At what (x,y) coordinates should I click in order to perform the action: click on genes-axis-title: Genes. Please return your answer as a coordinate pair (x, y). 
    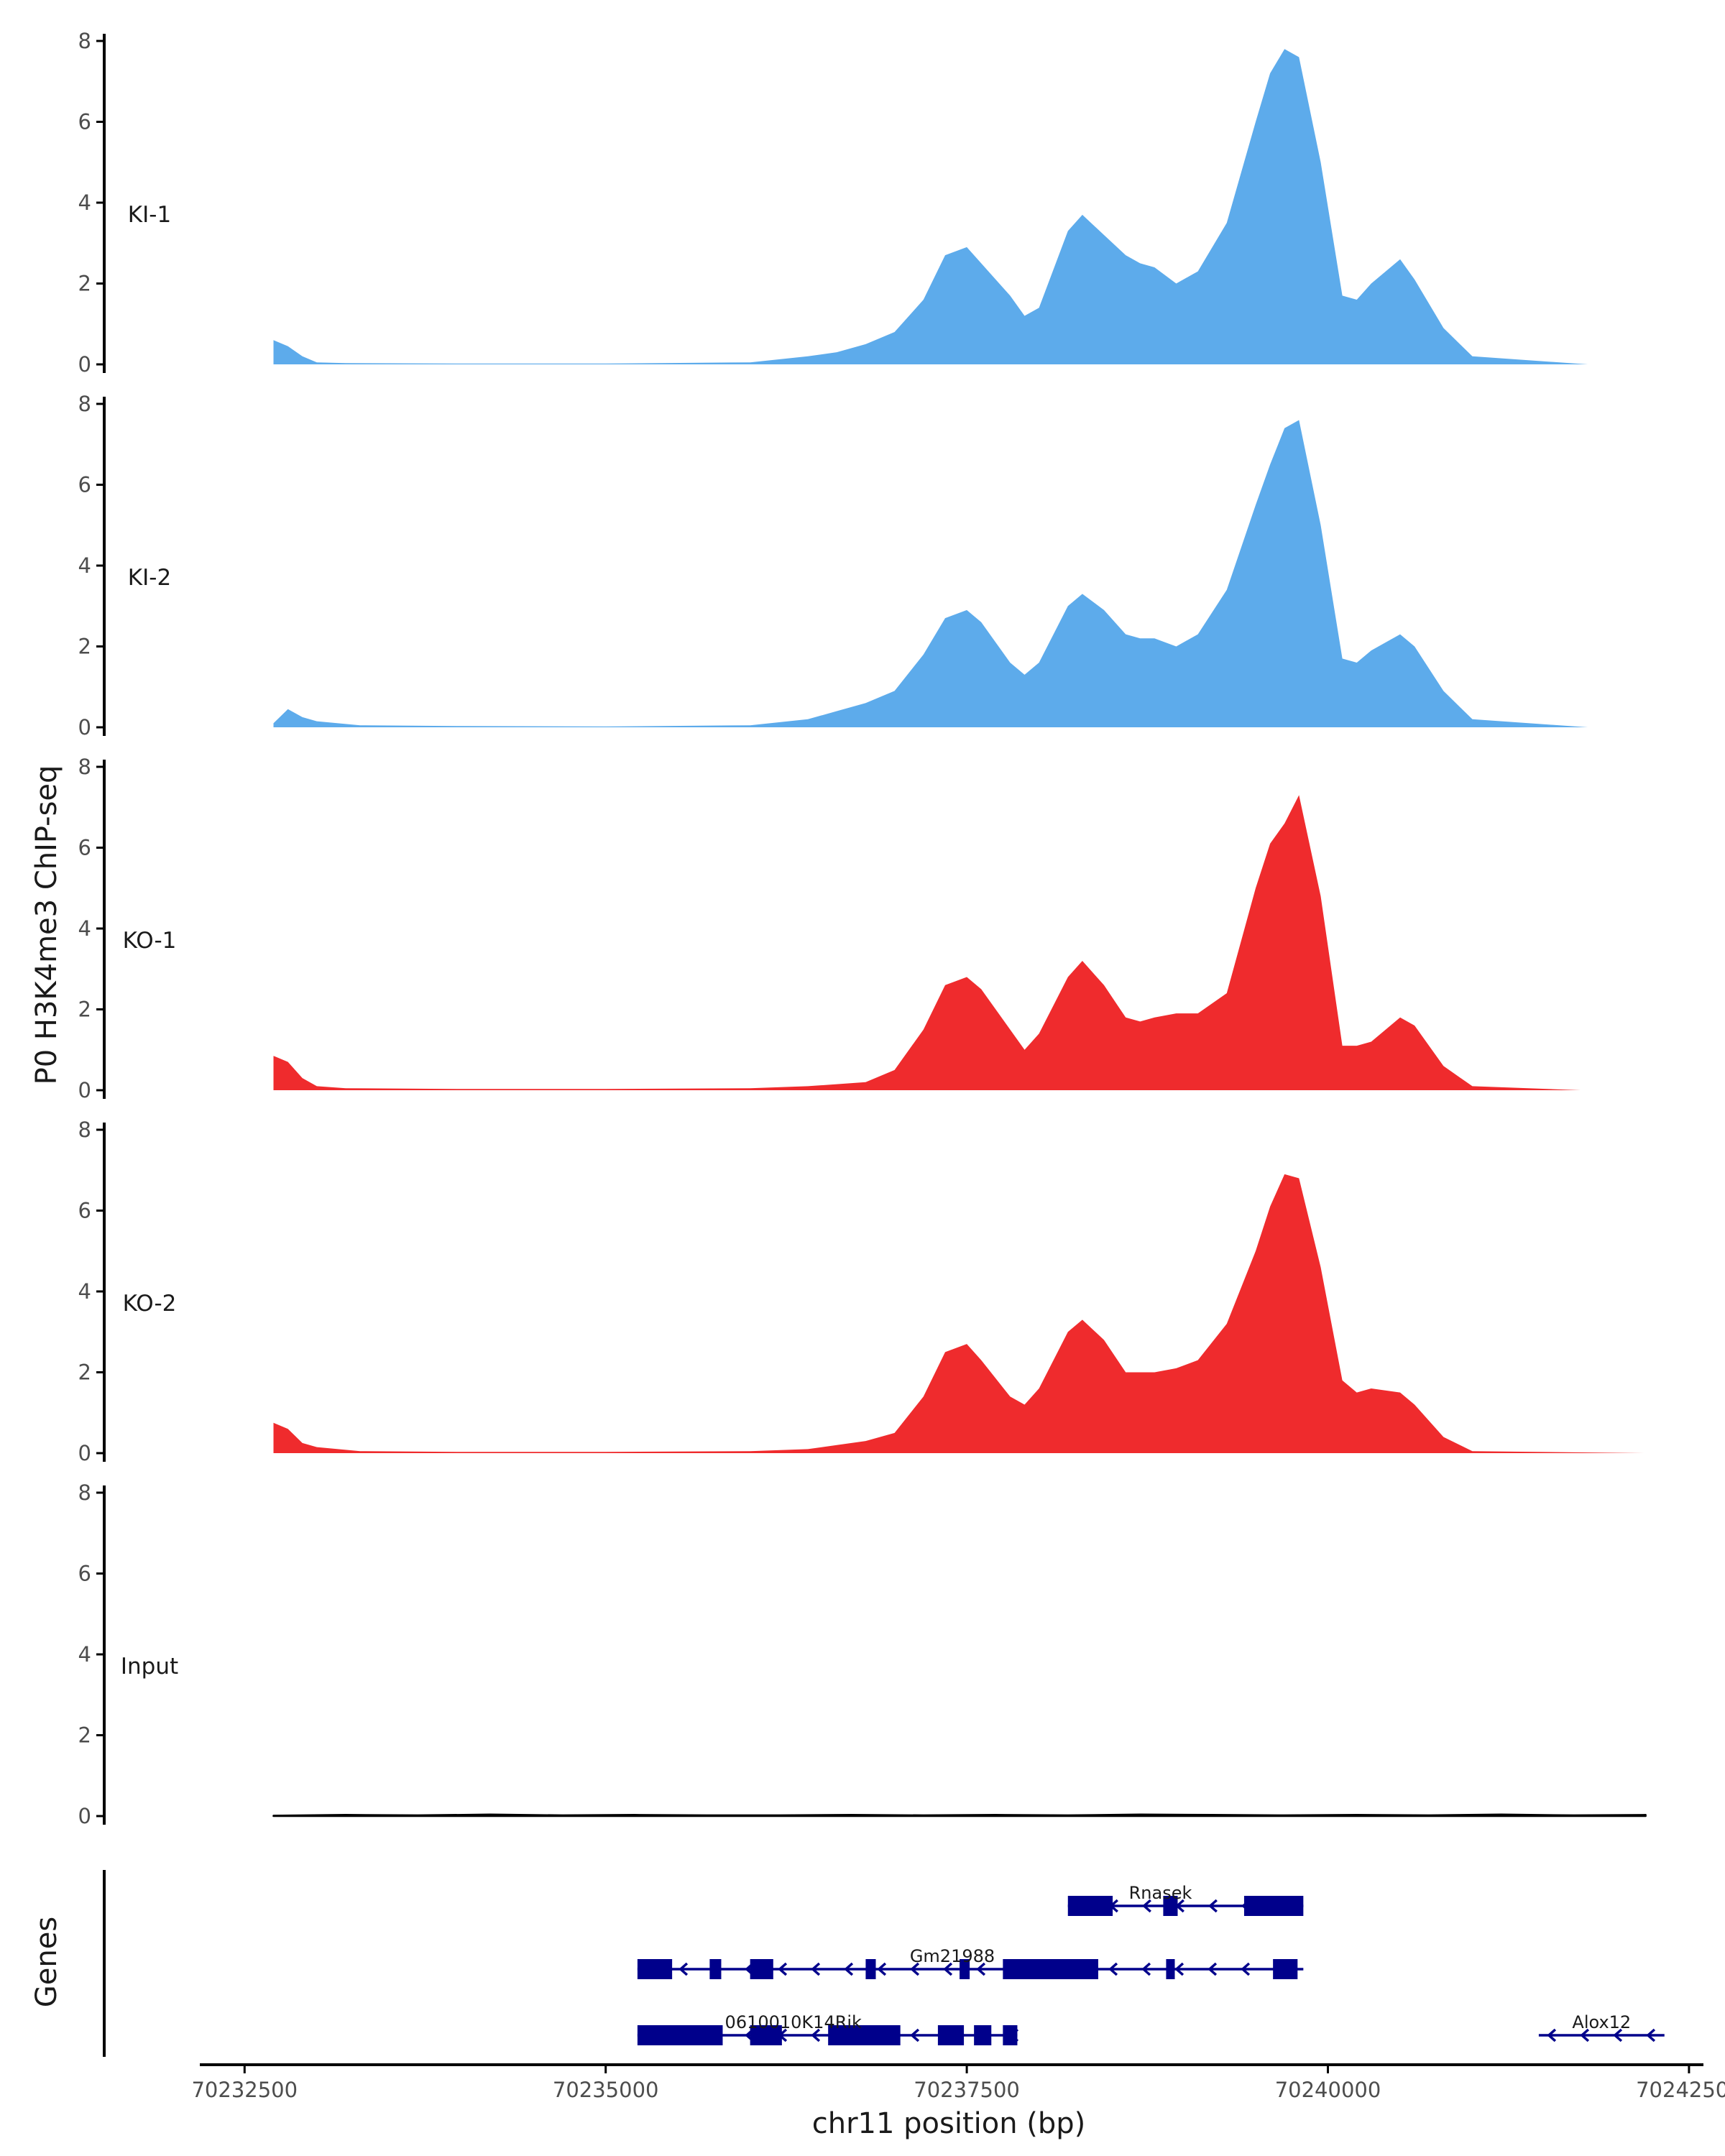
    Looking at the image, I should click on (46, 1962).